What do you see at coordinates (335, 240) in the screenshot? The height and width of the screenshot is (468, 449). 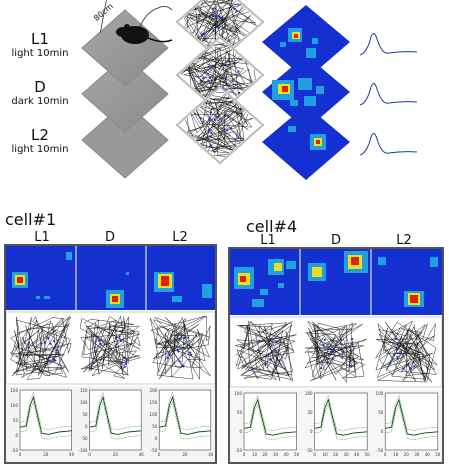 I see `cell-4-col-d: D` at bounding box center [335, 240].